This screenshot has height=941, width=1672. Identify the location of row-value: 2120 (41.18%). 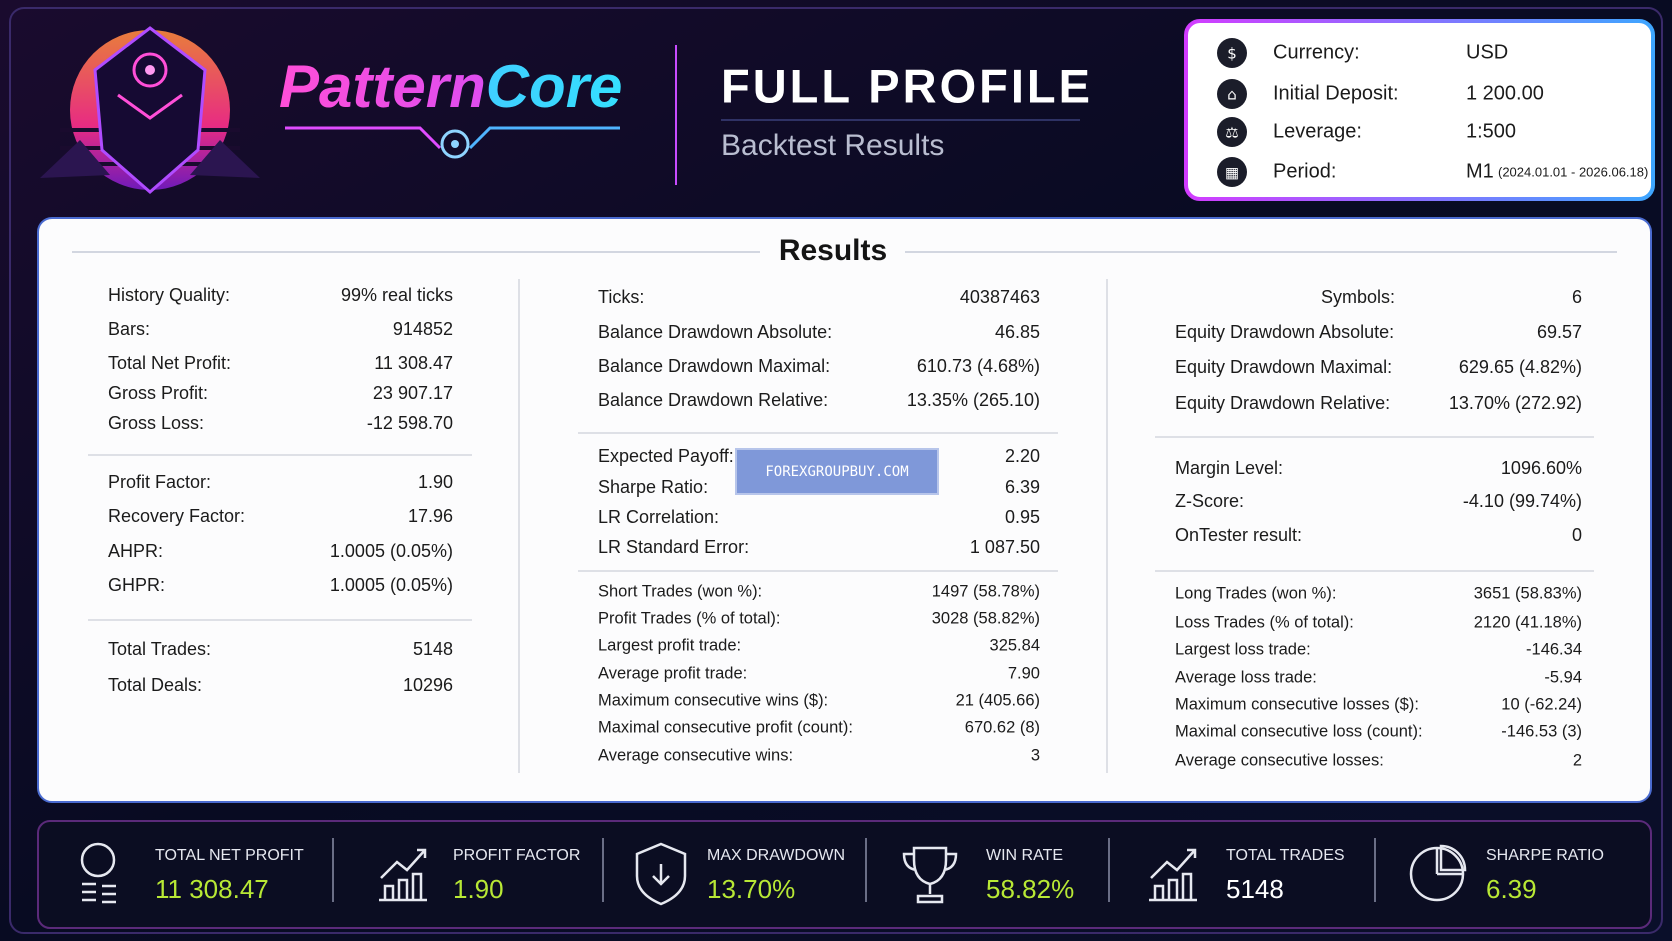
(1528, 622).